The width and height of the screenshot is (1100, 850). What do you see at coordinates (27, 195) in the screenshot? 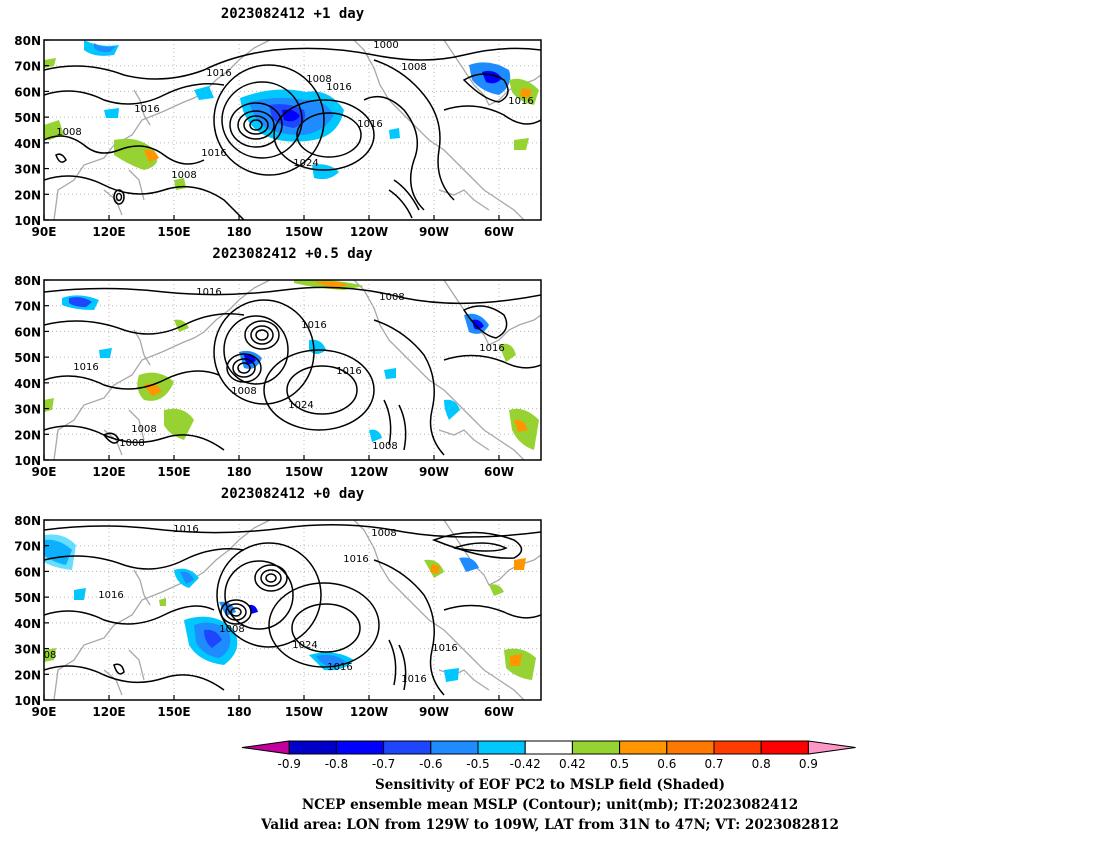
I see `lat-tick-label: 20N` at bounding box center [27, 195].